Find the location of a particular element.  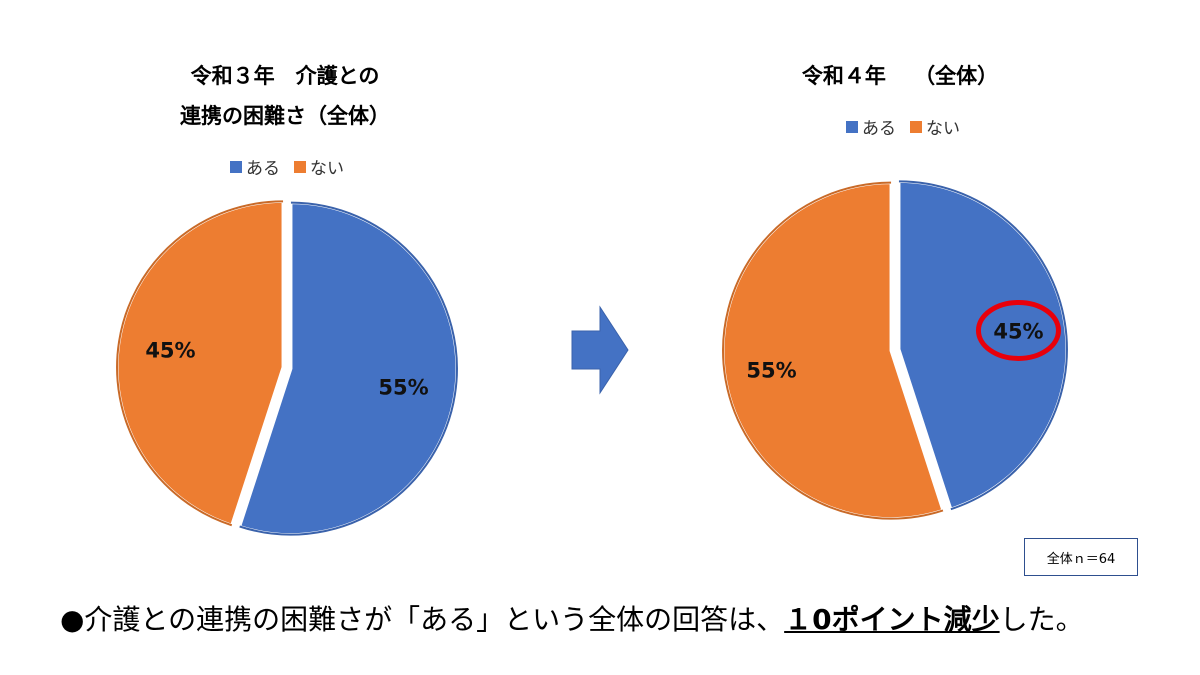

right-arrow-icon is located at coordinates (600, 350).